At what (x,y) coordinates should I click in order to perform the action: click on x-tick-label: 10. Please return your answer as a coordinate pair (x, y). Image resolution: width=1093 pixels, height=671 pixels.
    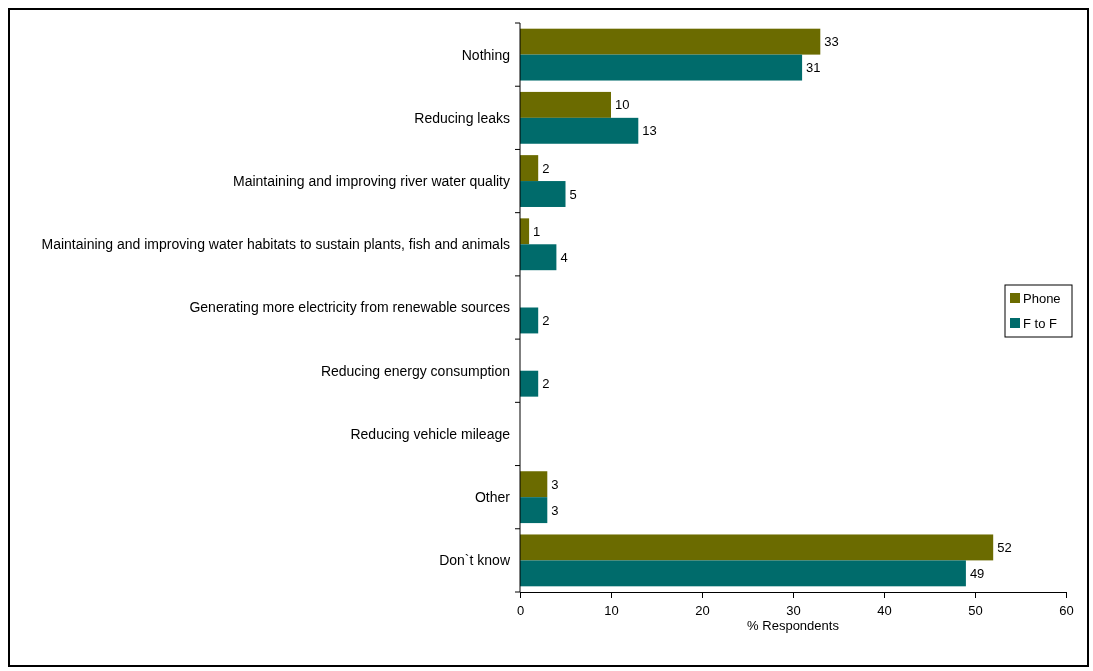
    Looking at the image, I should click on (611, 611).